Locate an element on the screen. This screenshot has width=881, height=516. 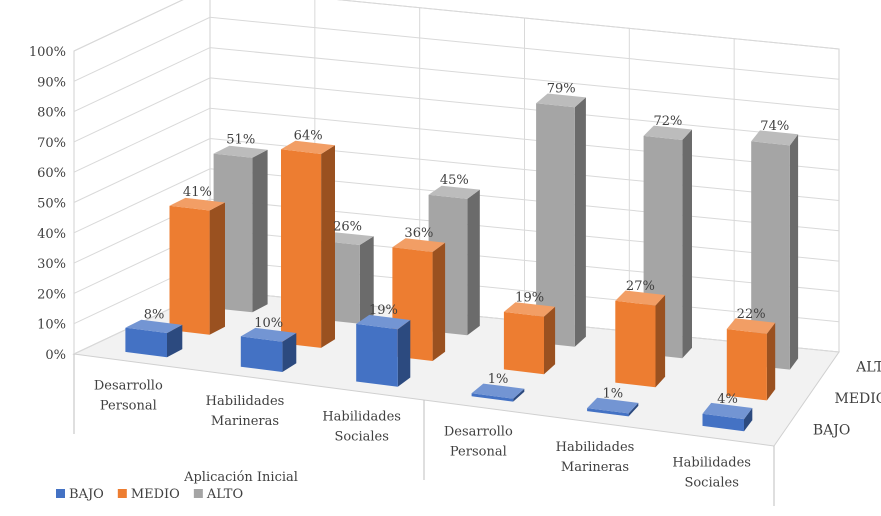
y-tick-label: 50% is located at coordinates (51, 204).